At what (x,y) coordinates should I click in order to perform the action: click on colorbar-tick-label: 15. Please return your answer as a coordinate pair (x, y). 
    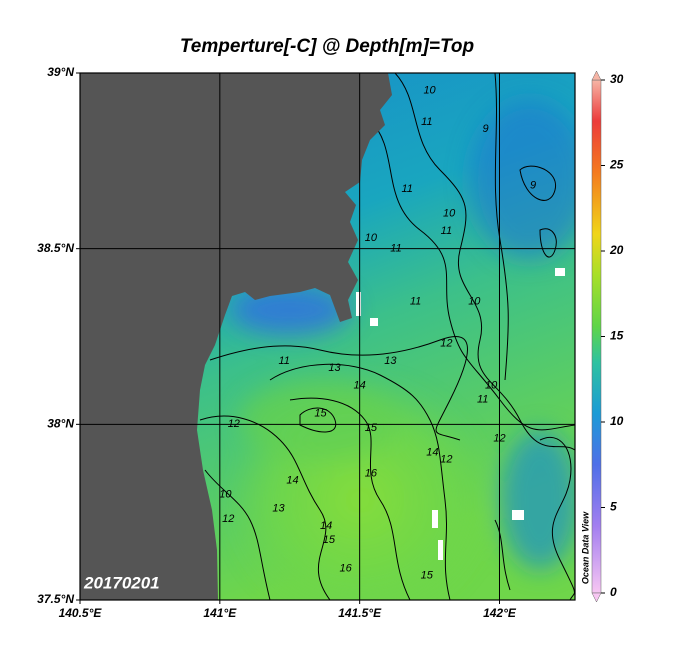
    Looking at the image, I should click on (617, 336).